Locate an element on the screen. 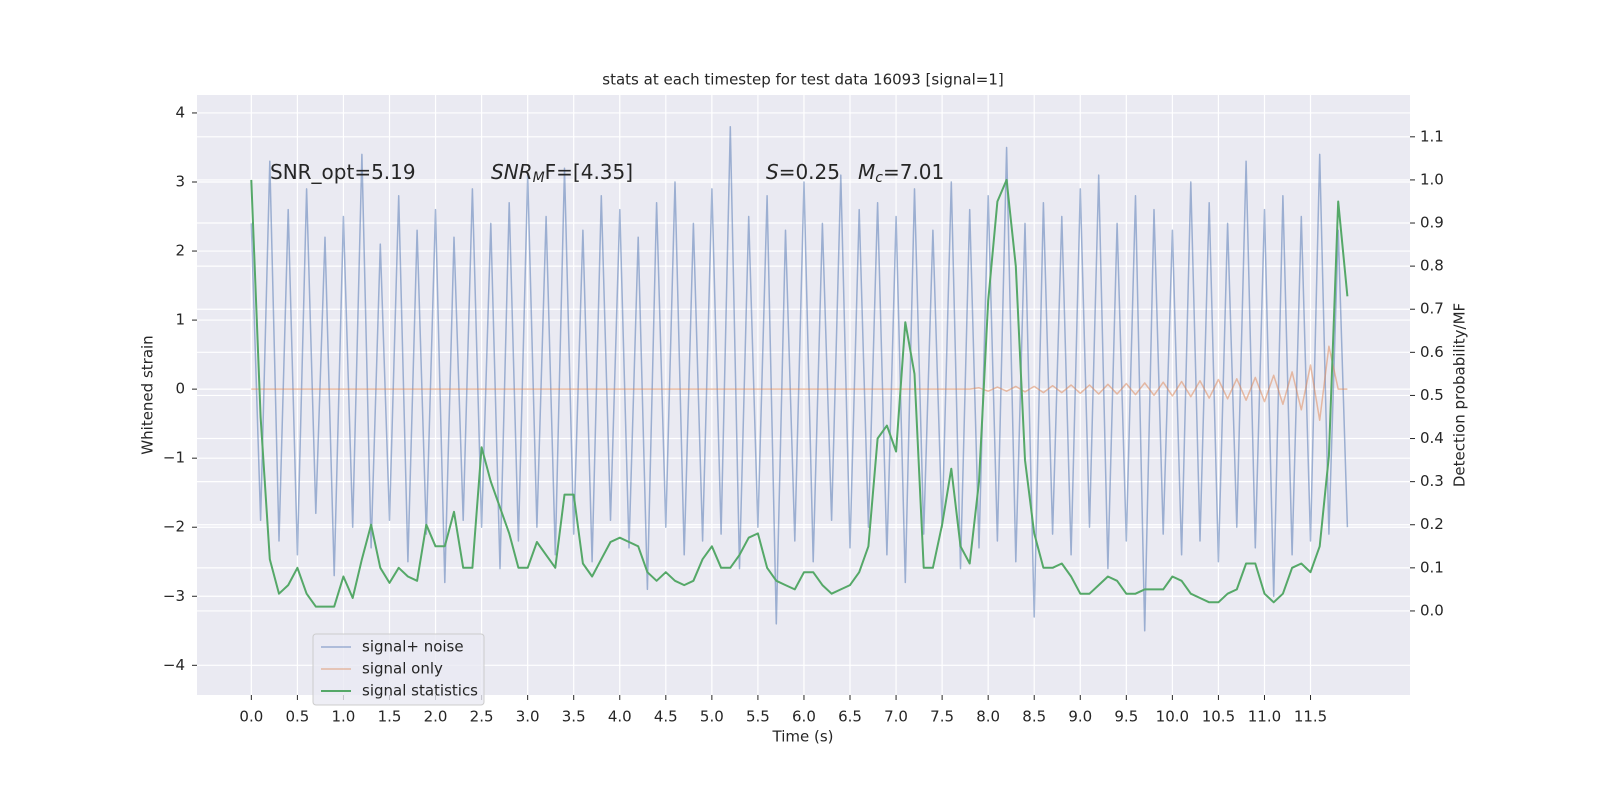 This screenshot has width=1600, height=804. y-tick-label: −1 is located at coordinates (174, 458).